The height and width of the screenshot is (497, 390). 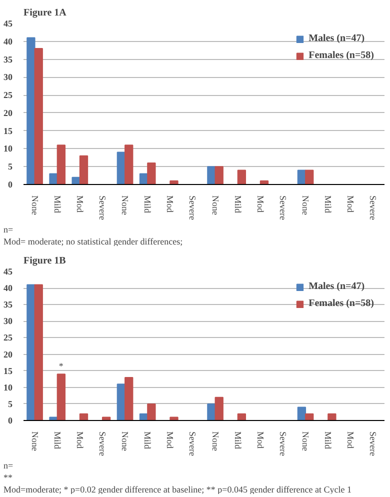 What do you see at coordinates (46, 13) in the screenshot?
I see `chart-title: Figure 1A` at bounding box center [46, 13].